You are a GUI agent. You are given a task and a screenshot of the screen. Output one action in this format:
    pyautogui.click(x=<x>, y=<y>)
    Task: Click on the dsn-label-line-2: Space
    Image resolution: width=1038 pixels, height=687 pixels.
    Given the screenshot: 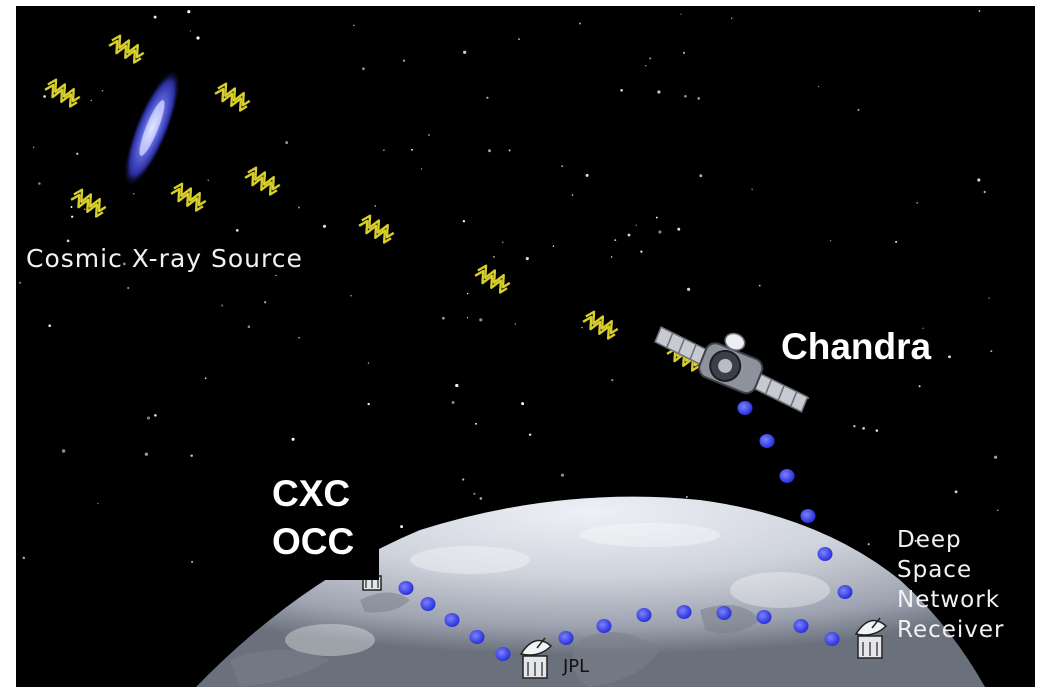 What is the action you would take?
    pyautogui.click(x=934, y=570)
    